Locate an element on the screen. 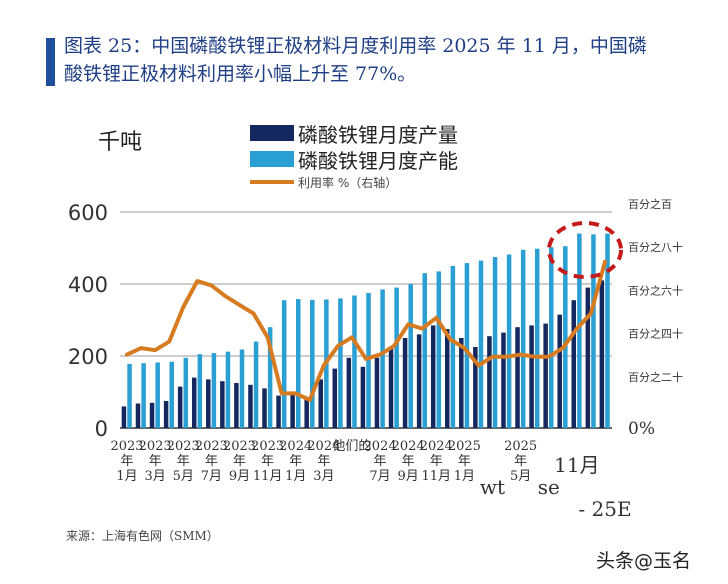  left-axis-tick-label: 600 is located at coordinates (88, 213).